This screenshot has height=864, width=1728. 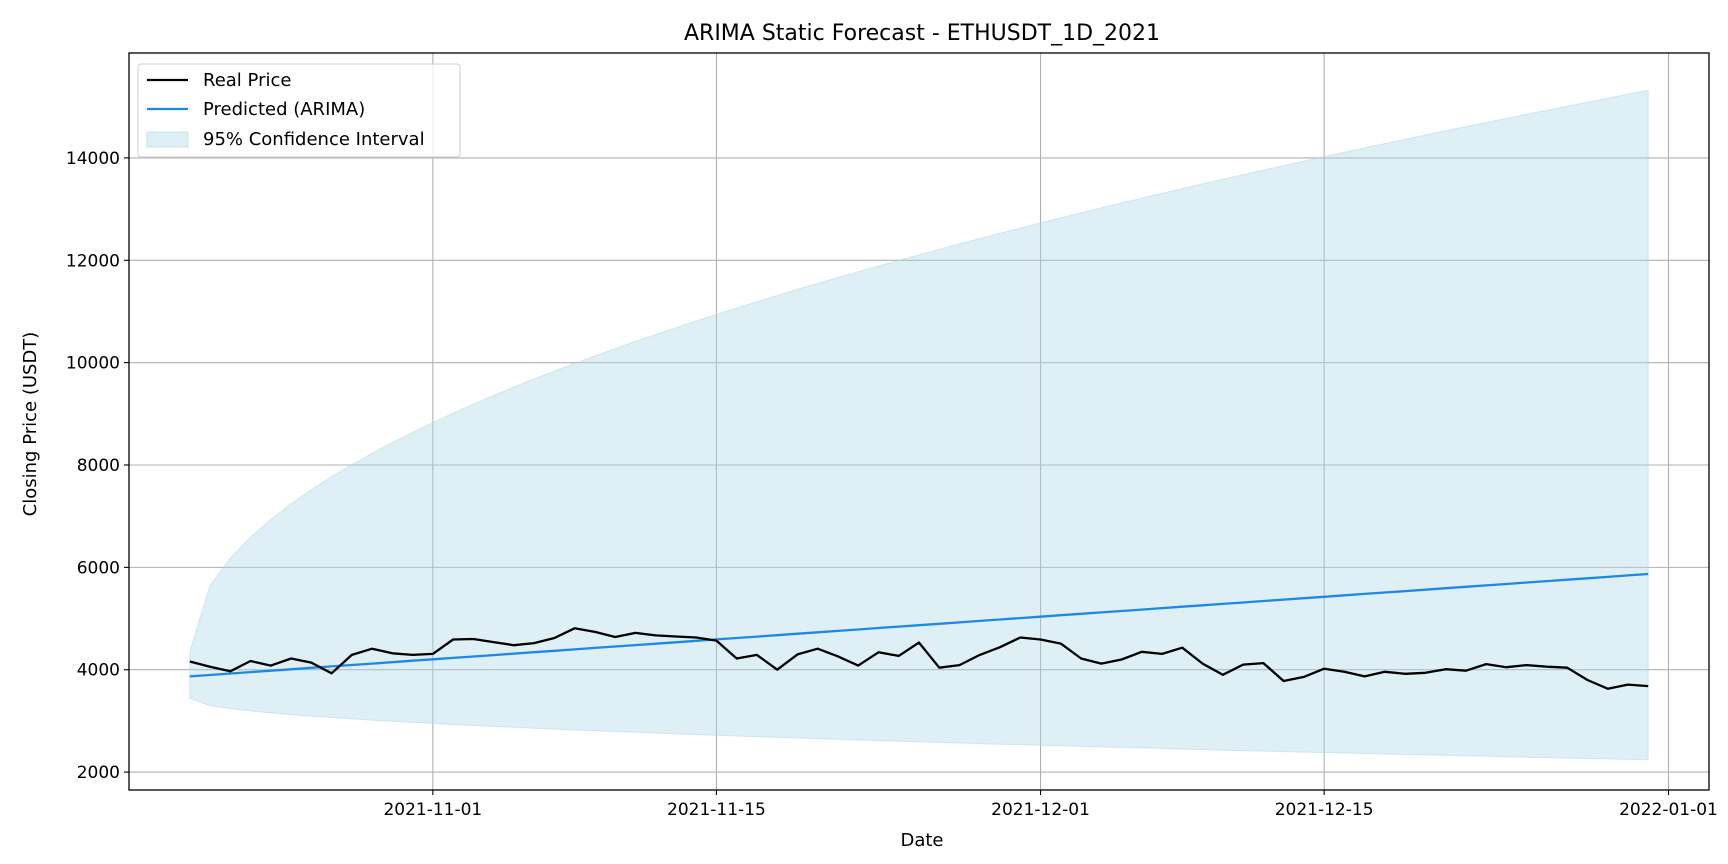 I want to click on x-tick-label: 2021-11-15, so click(x=716, y=810).